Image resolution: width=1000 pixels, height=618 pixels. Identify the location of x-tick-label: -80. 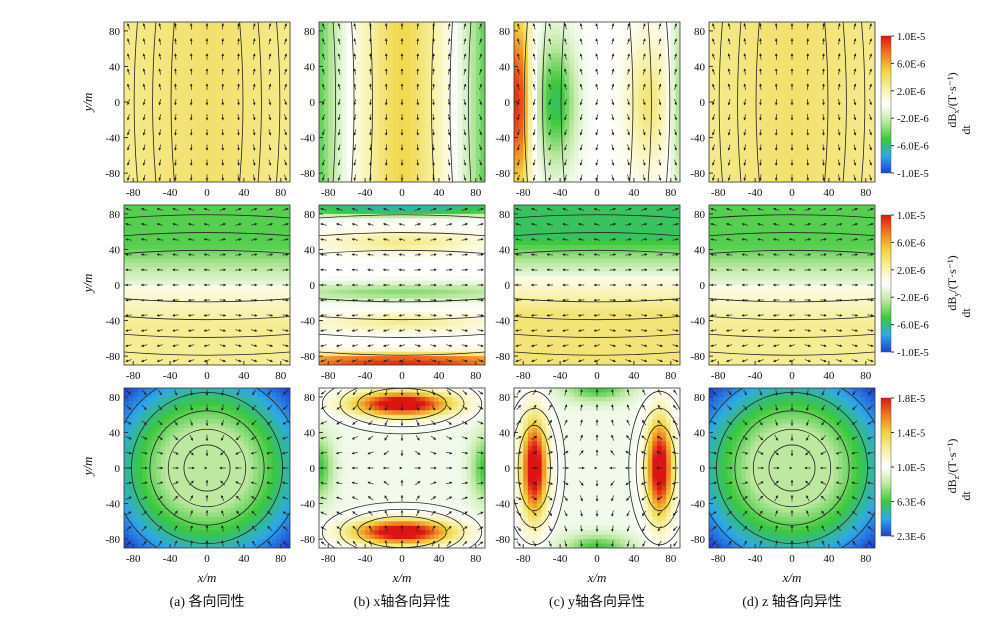
(328, 193).